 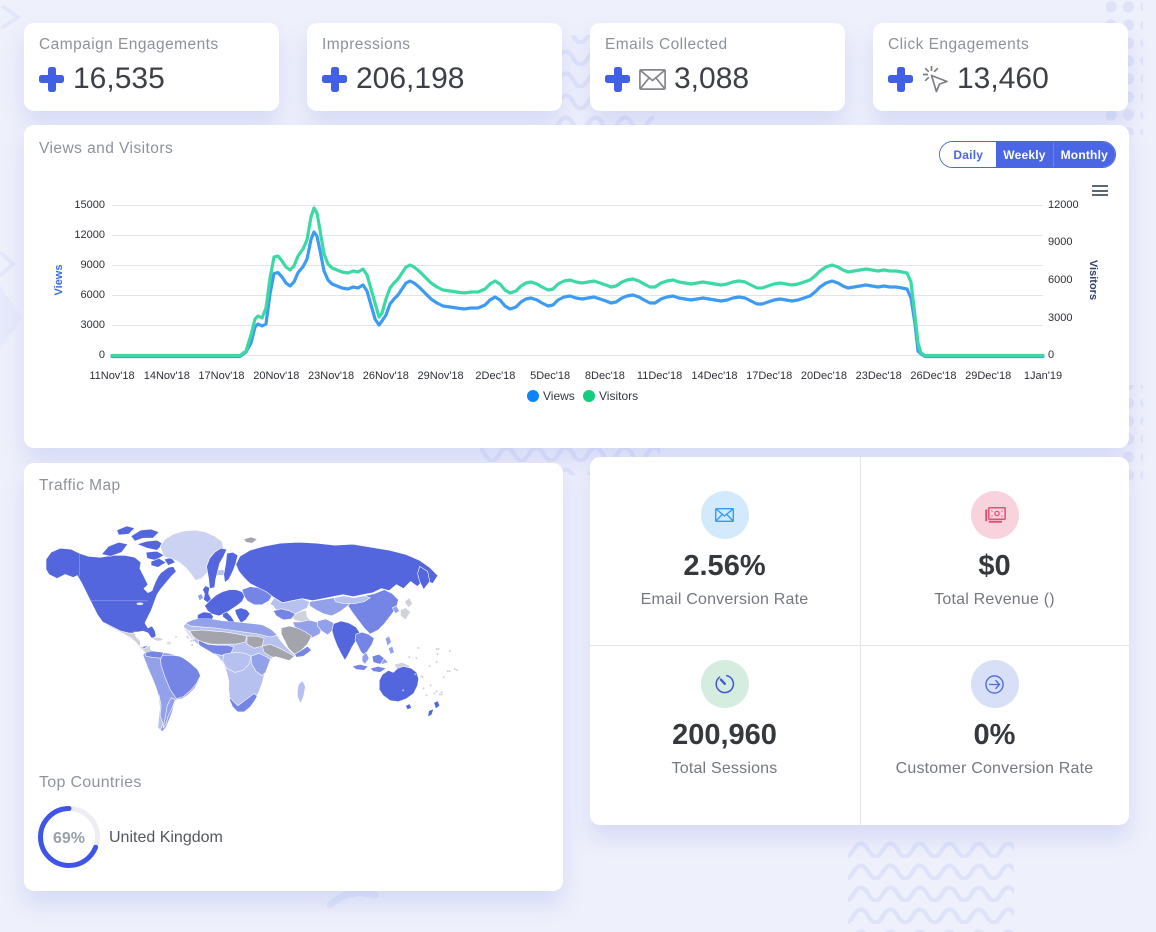 What do you see at coordinates (69, 838) in the screenshot?
I see `svg-text: 69%` at bounding box center [69, 838].